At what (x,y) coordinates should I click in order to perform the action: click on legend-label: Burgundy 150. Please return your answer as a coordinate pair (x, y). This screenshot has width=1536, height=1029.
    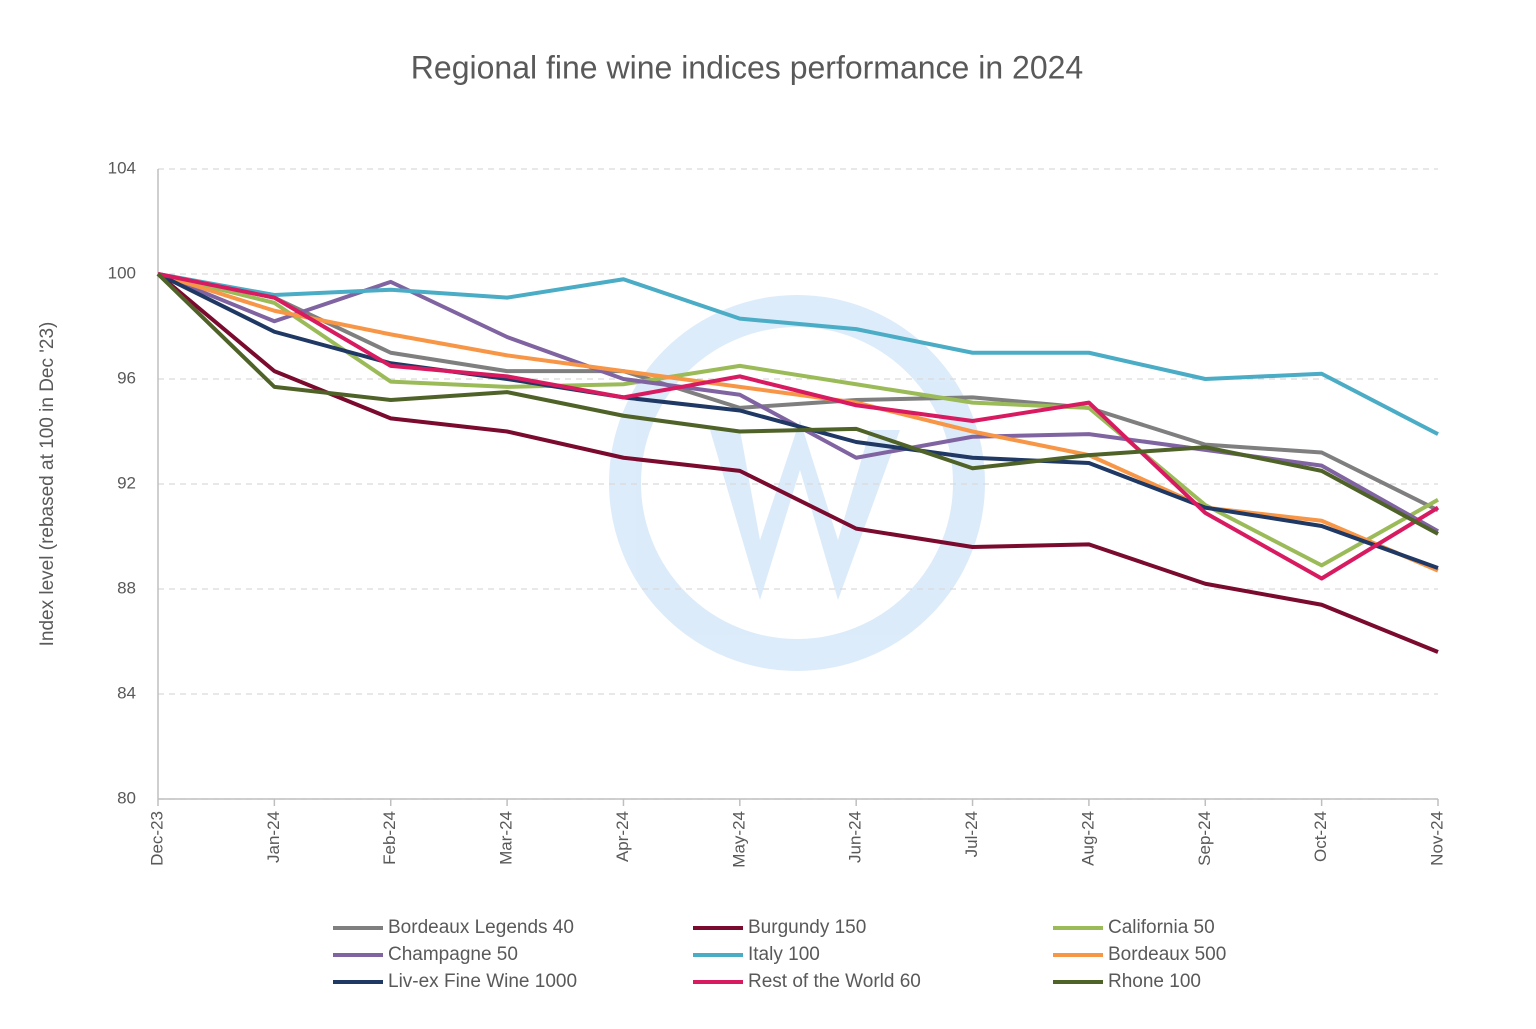
    Looking at the image, I should click on (807, 927).